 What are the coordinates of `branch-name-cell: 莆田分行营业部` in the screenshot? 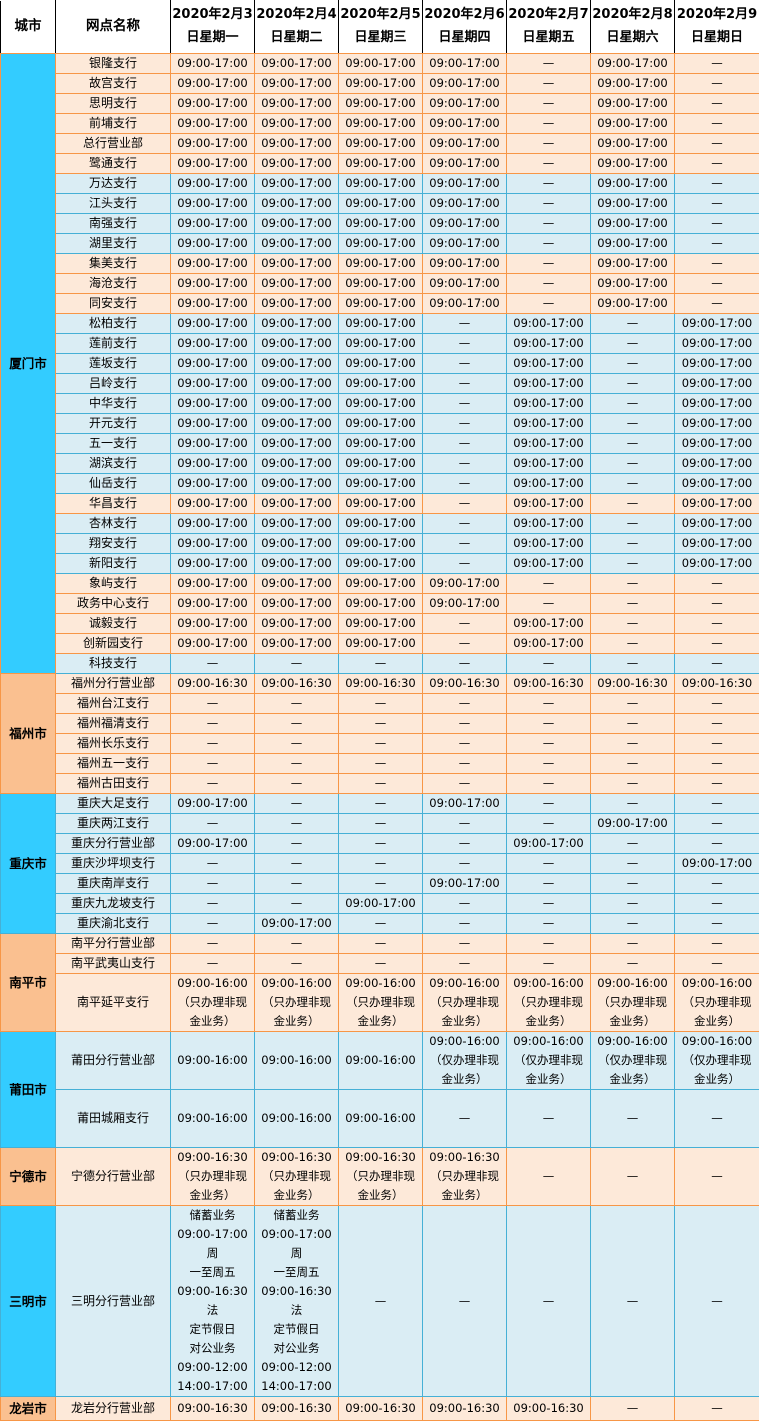 It's located at (113, 1061).